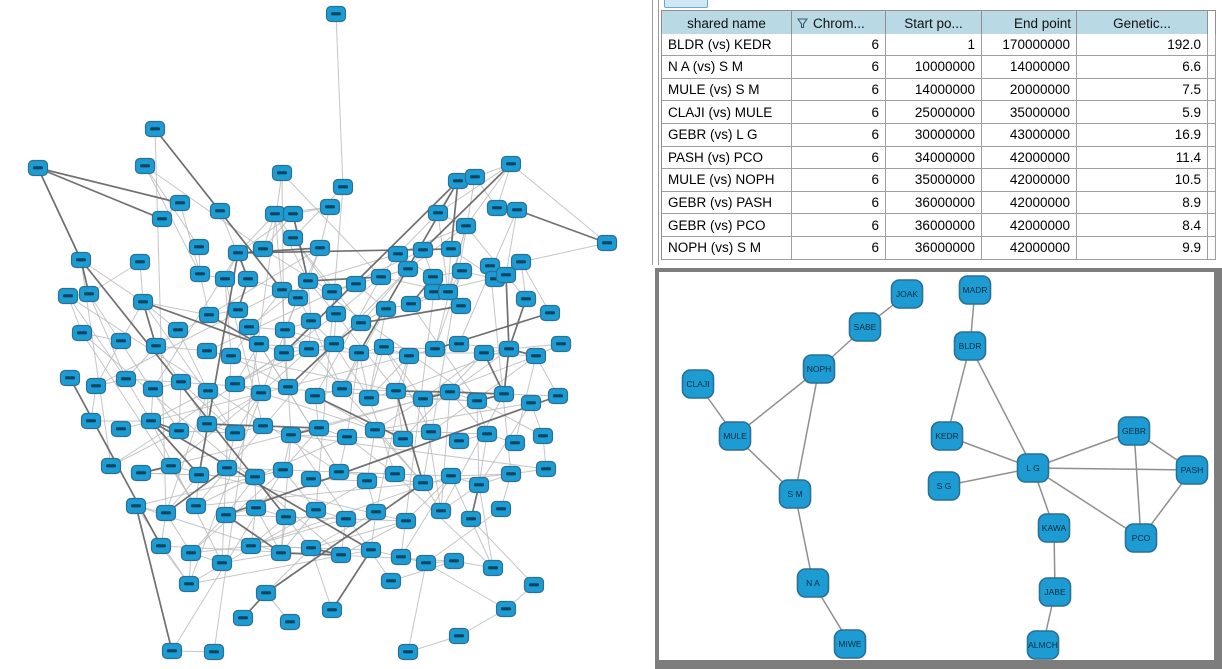  Describe the element at coordinates (727, 203) in the screenshot. I see `table-cell: GEBR (vs) PASH` at that location.